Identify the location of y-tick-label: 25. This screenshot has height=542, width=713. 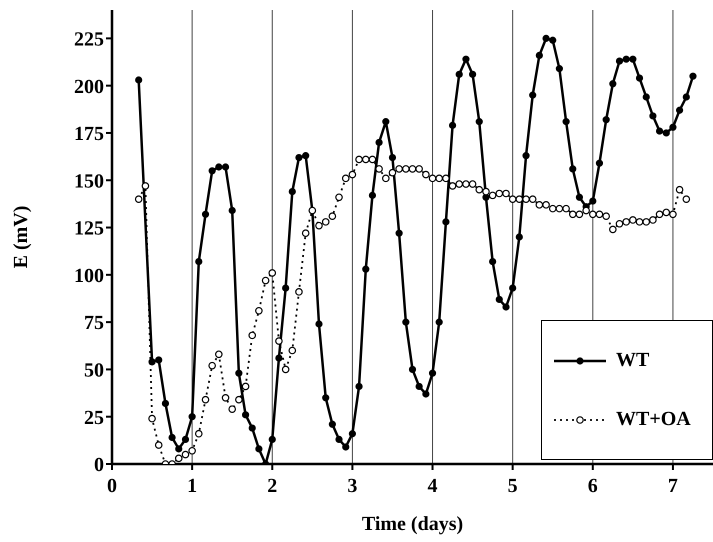
(94, 417).